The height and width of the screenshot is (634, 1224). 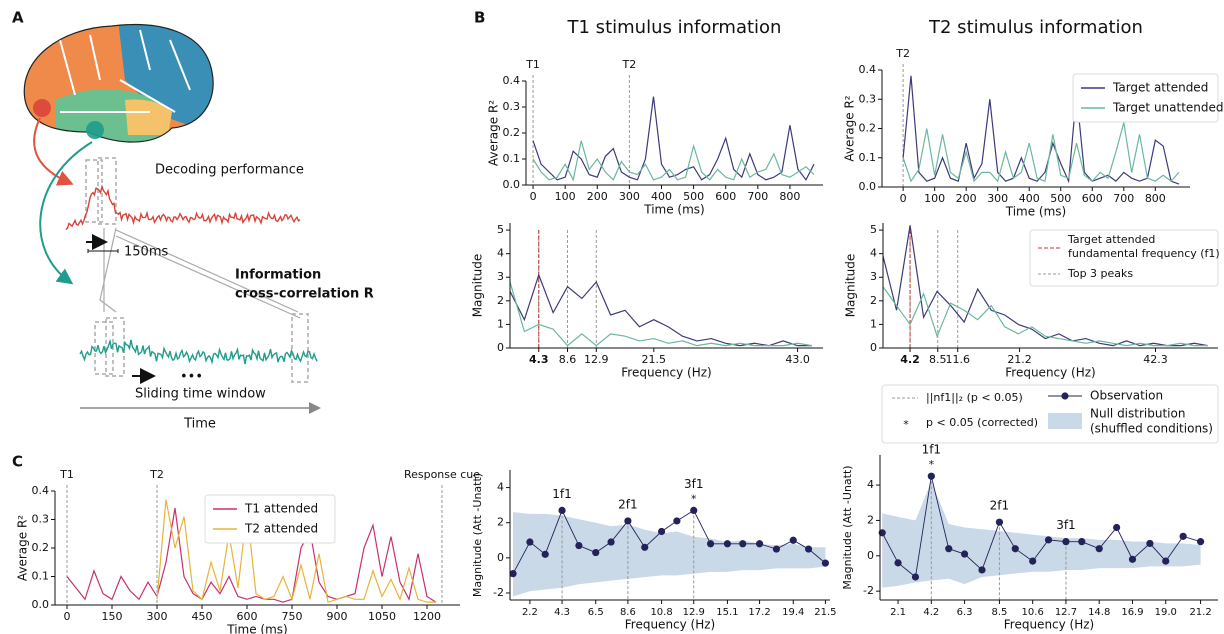 What do you see at coordinates (1035, 27) in the screenshot?
I see `chart-title: T2 stimulus information` at bounding box center [1035, 27].